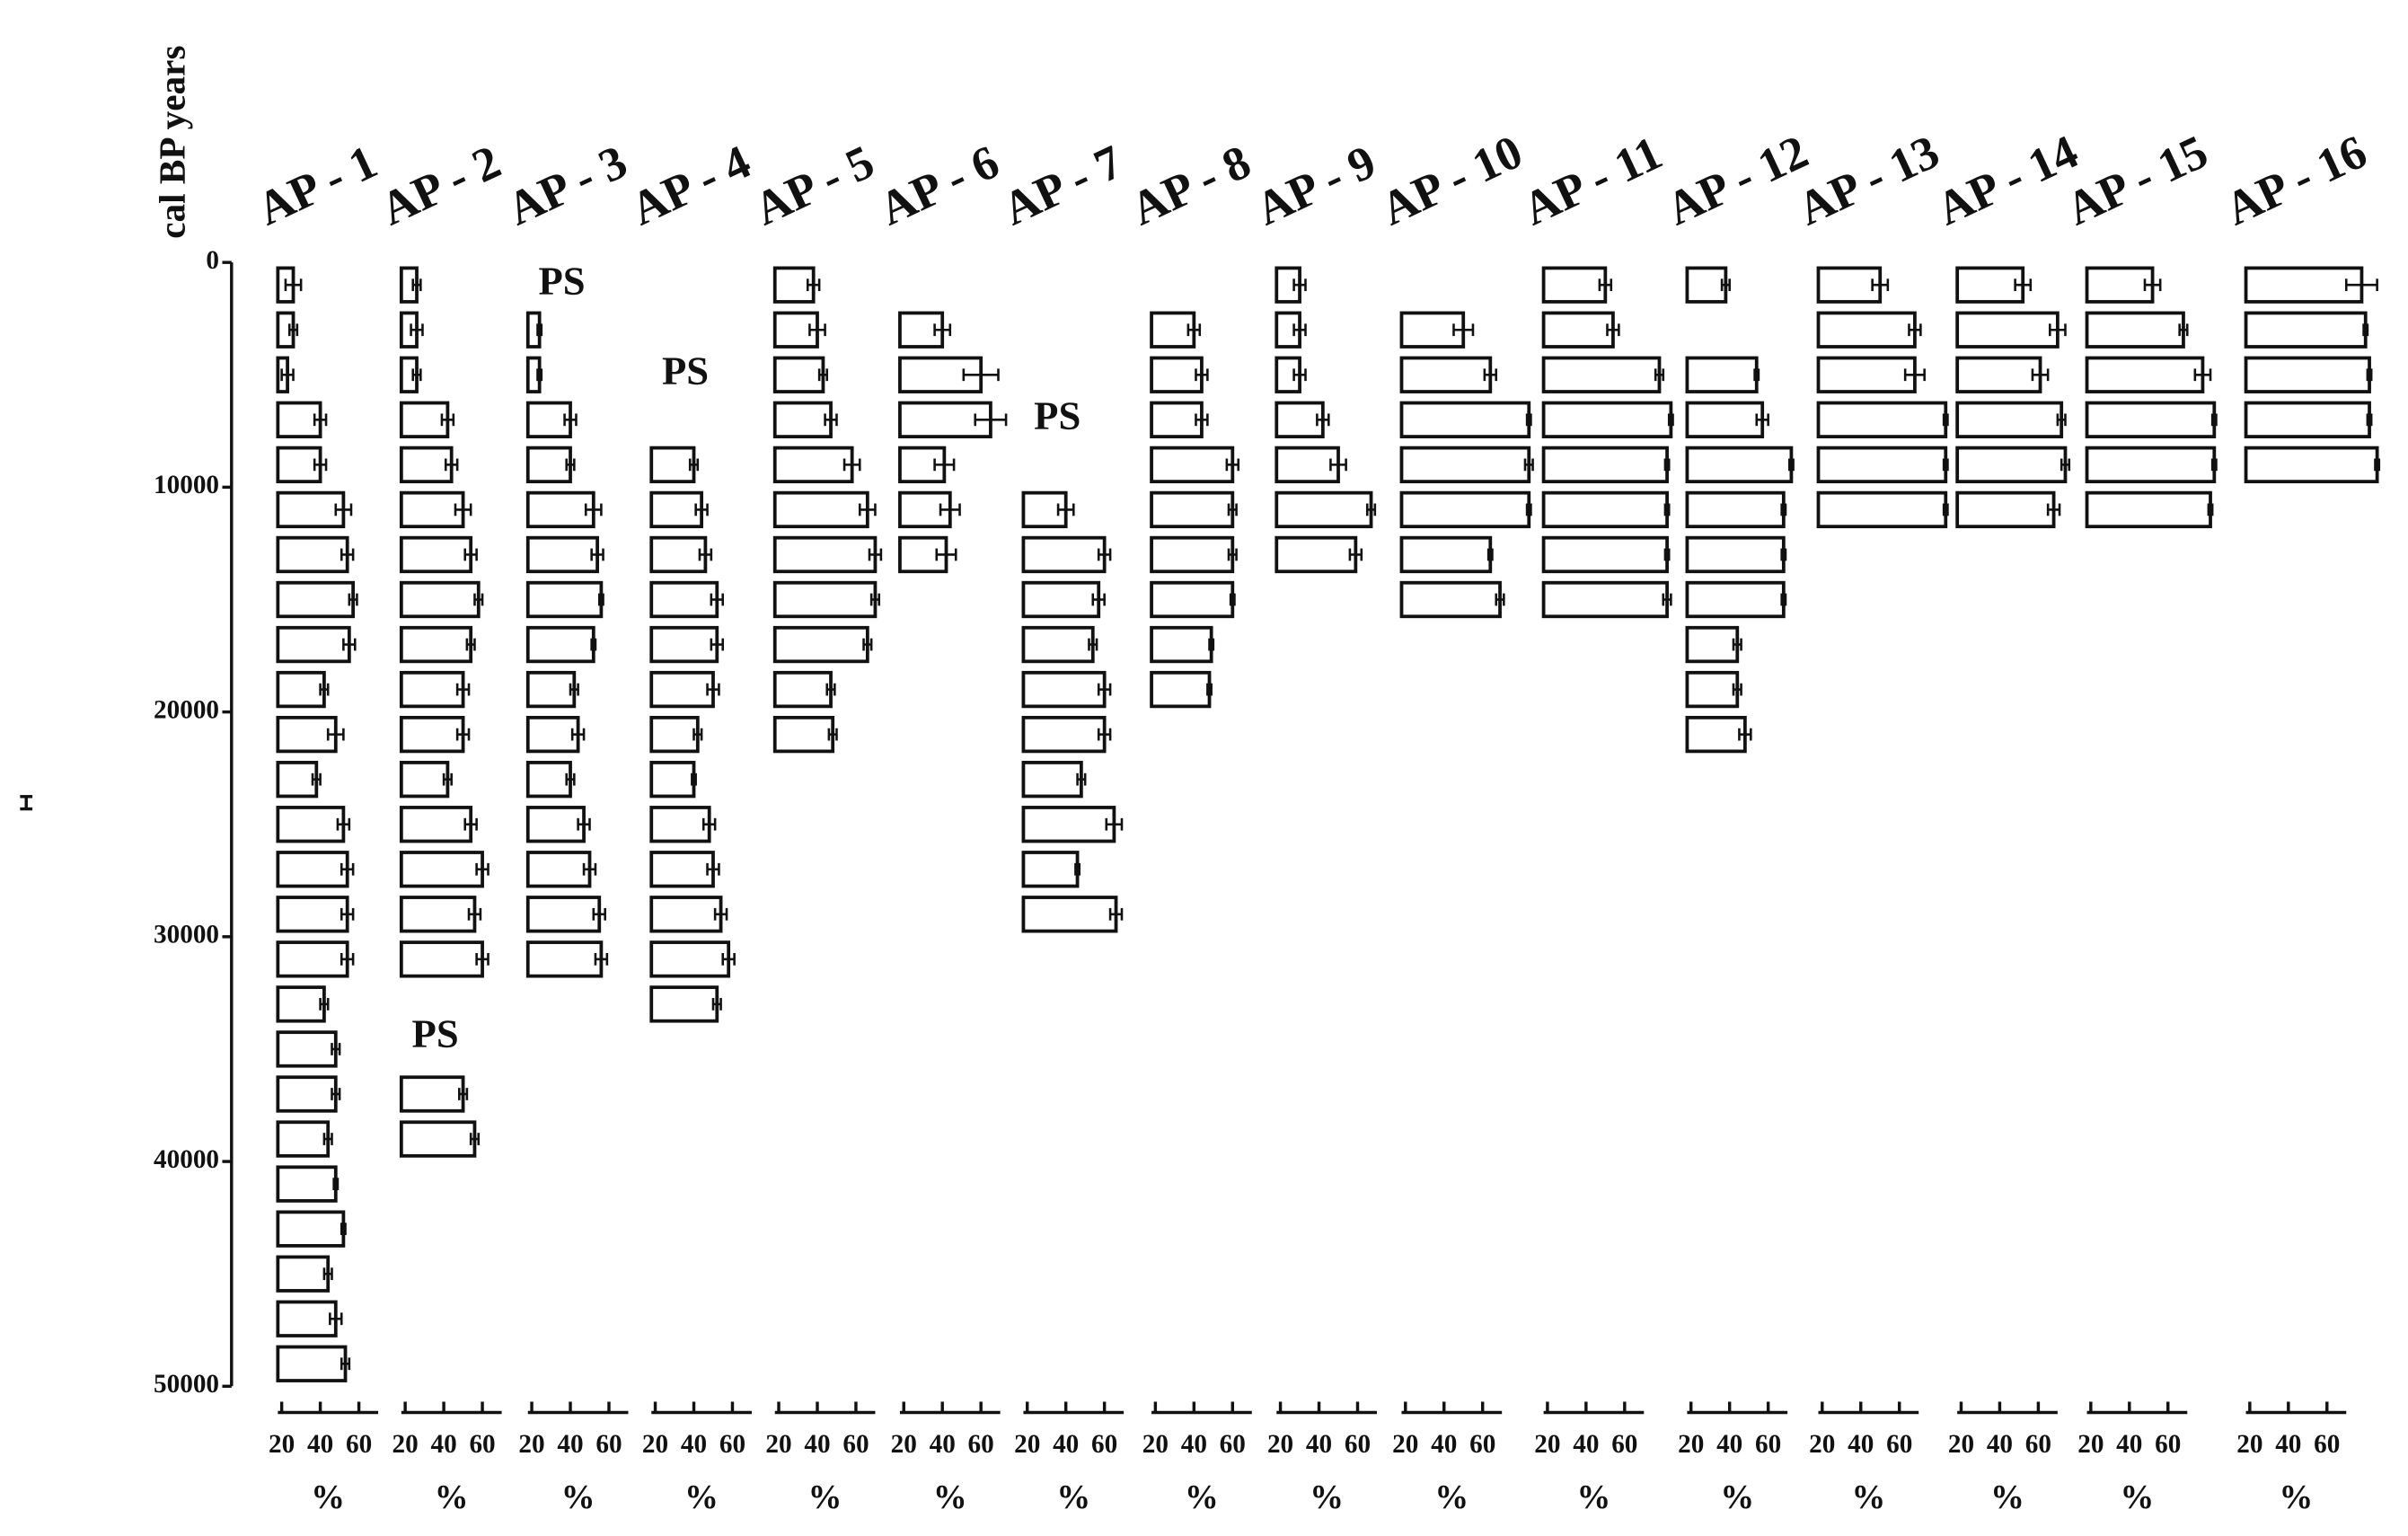 This screenshot has height=1536, width=2408. What do you see at coordinates (212, 260) in the screenshot?
I see `y-tick-label: 0` at bounding box center [212, 260].